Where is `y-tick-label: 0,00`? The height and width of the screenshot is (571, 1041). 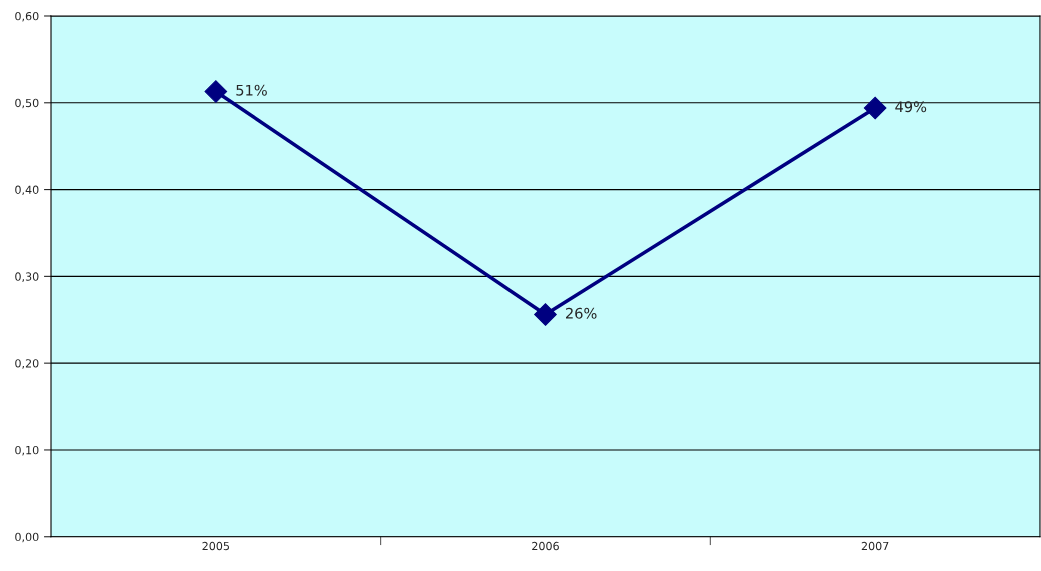 y-tick-label: 0,00 is located at coordinates (27, 537).